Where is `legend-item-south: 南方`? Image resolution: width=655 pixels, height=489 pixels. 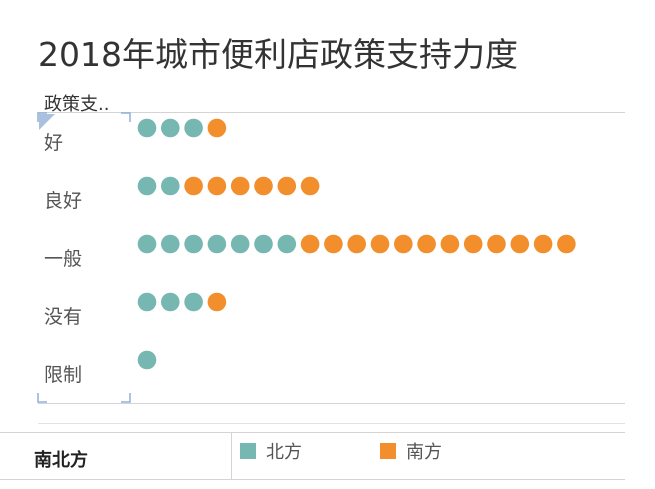
legend-item-south: 南方 is located at coordinates (411, 451).